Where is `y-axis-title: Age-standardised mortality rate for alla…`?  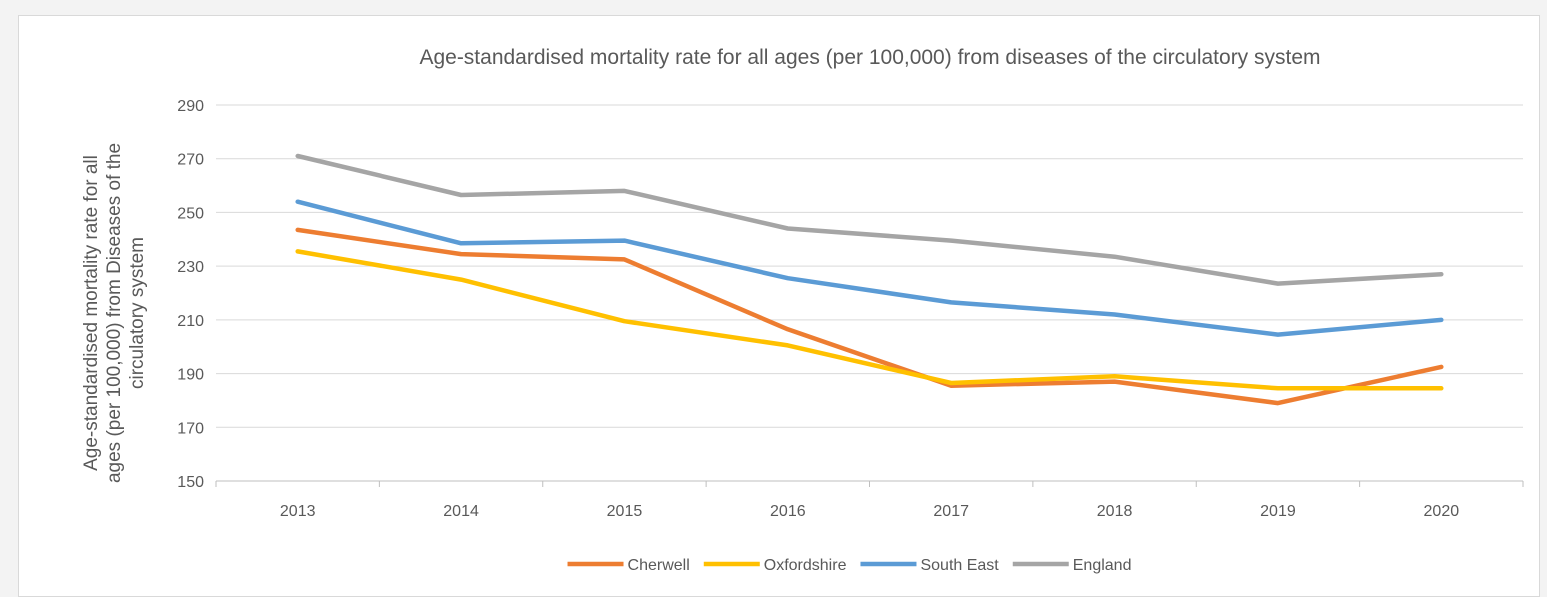 y-axis-title: Age-standardised mortality rate for alla… is located at coordinates (114, 313).